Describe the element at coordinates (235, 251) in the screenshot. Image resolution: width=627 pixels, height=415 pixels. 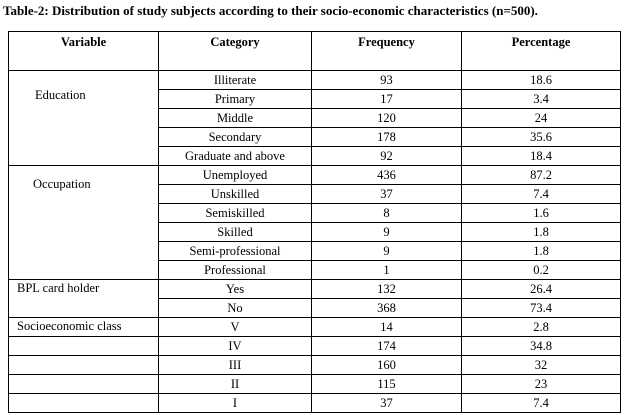
I see `category-cell: Semi-professional` at that location.